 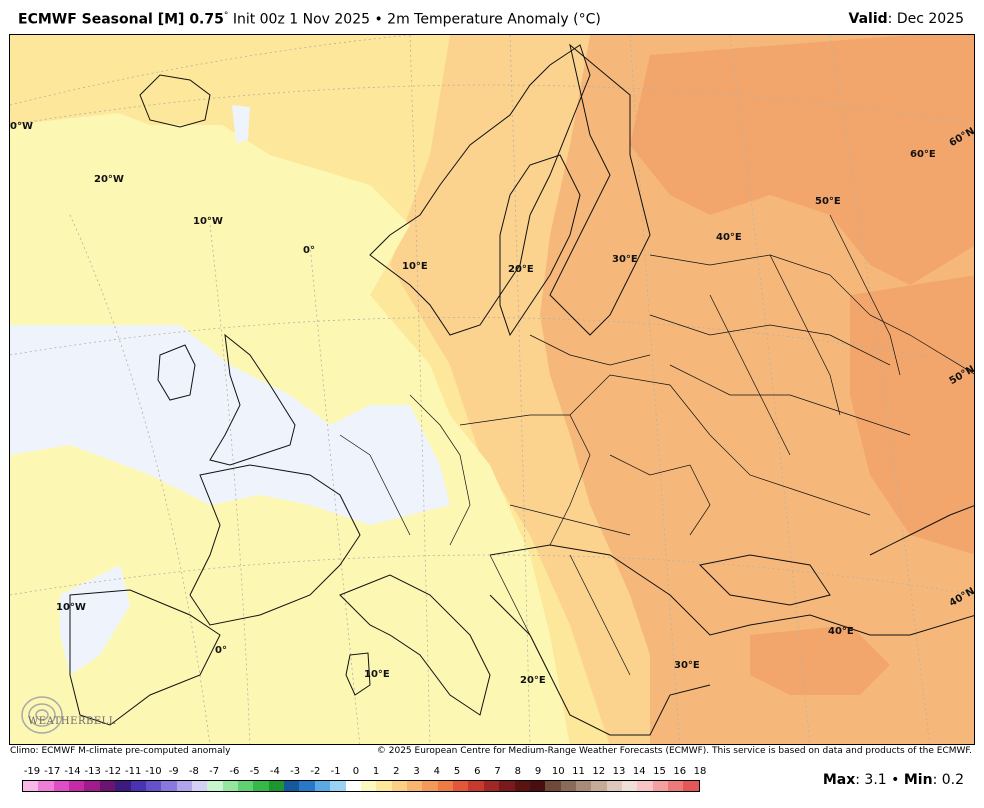 I want to click on lon-label: 30°E, so click(x=625, y=259).